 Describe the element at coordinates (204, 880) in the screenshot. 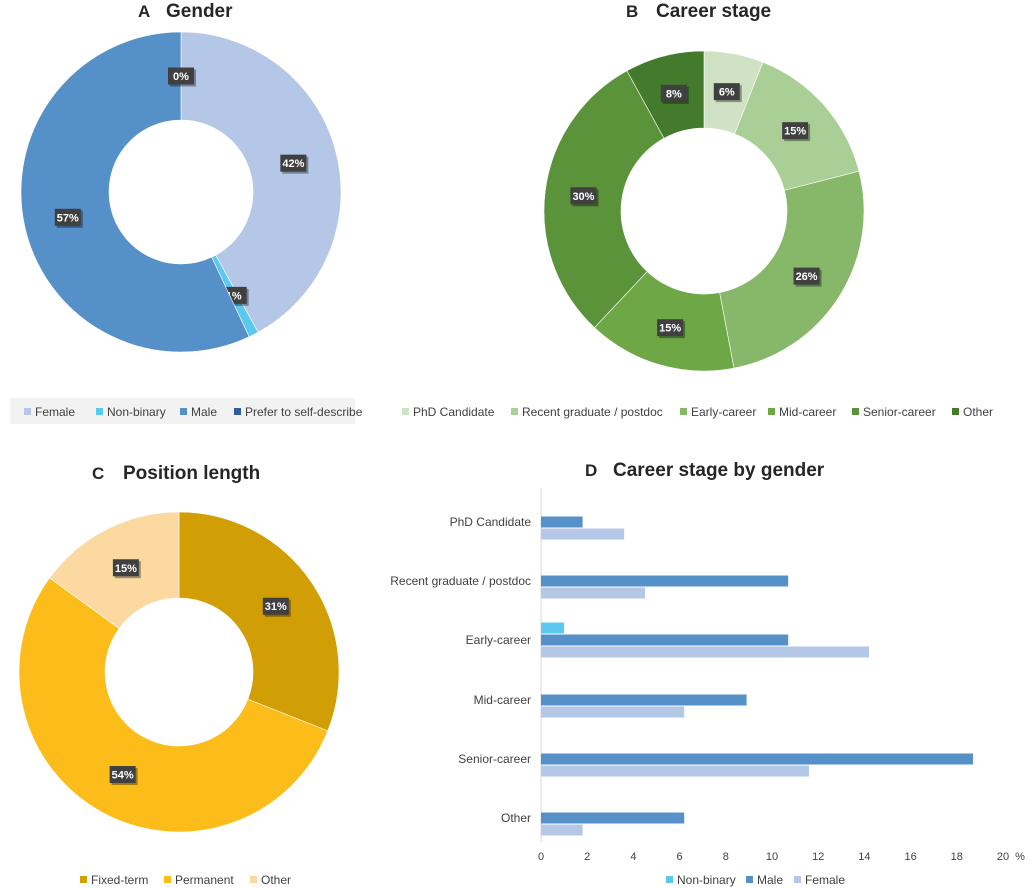

I see `legend-label-permanent: Permanent` at that location.